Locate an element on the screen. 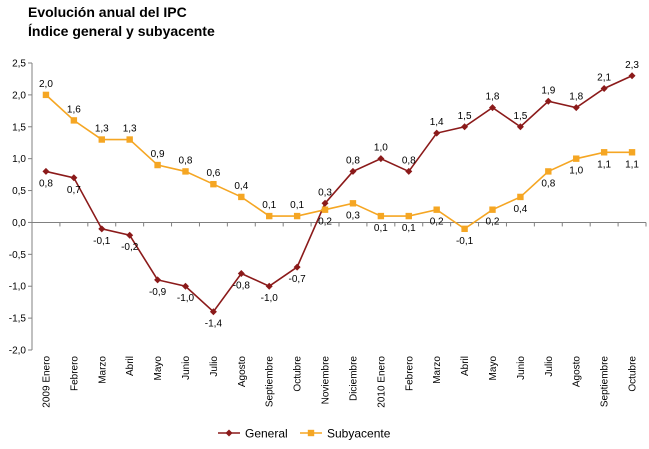  x-tick-label: Diciembre is located at coordinates (353, 378).